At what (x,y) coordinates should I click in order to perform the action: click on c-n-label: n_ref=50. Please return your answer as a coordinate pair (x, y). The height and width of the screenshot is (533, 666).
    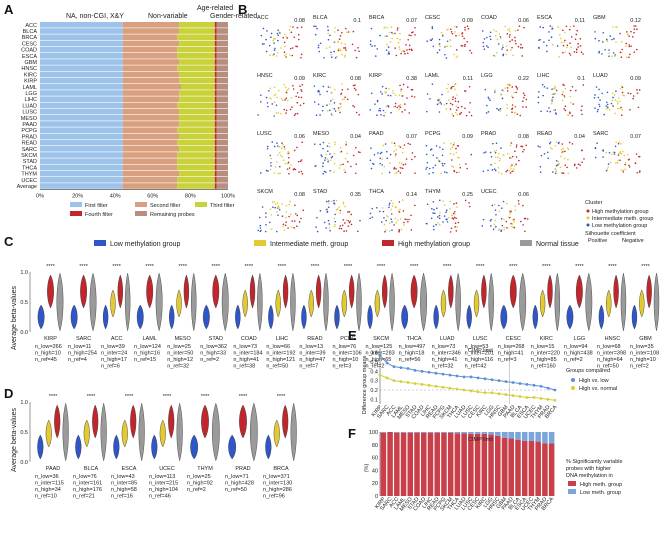
    Looking at the image, I should click on (277, 367).